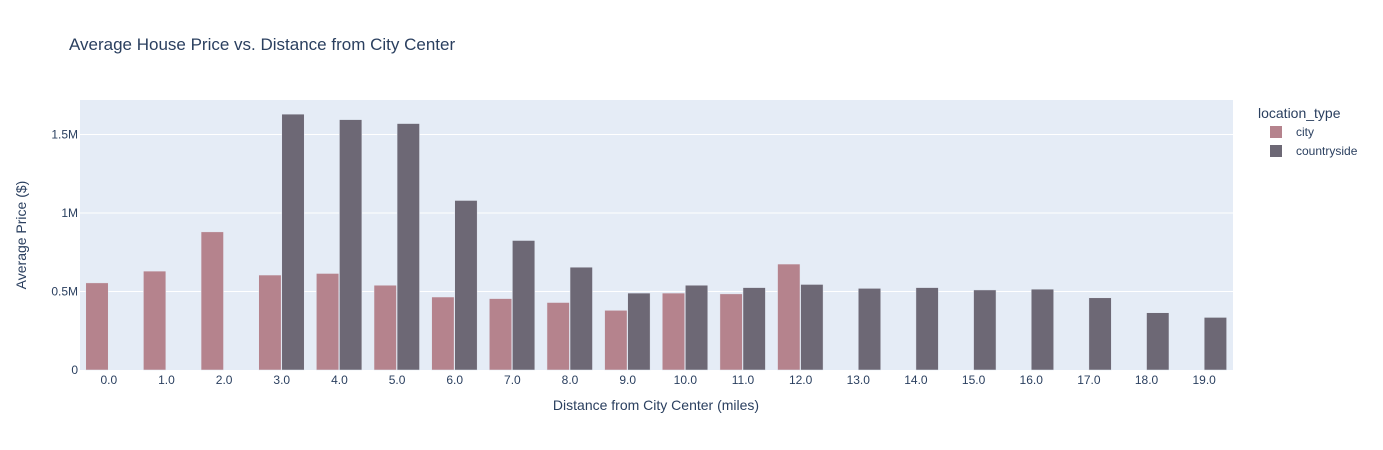 This screenshot has height=450, width=1383. What do you see at coordinates (1158, 341) in the screenshot?
I see `bar-countryside-18.0` at bounding box center [1158, 341].